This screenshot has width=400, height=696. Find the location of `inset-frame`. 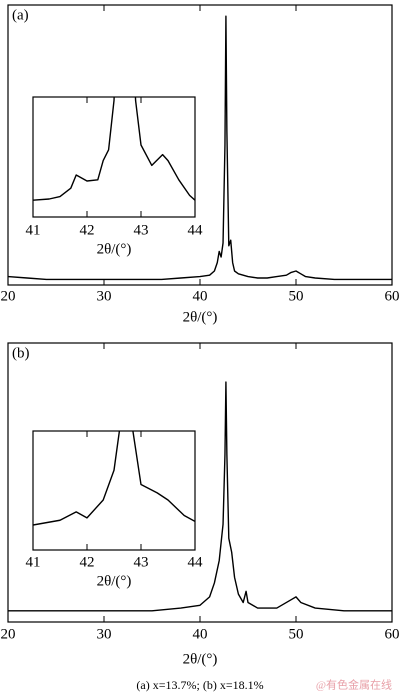

inset-frame is located at coordinates (114, 490).